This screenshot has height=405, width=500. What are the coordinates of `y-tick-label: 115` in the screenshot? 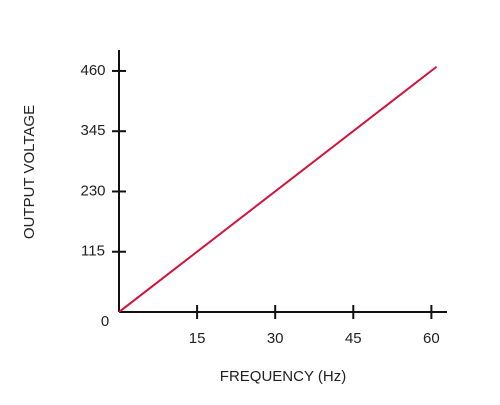 It's located at (93, 251).